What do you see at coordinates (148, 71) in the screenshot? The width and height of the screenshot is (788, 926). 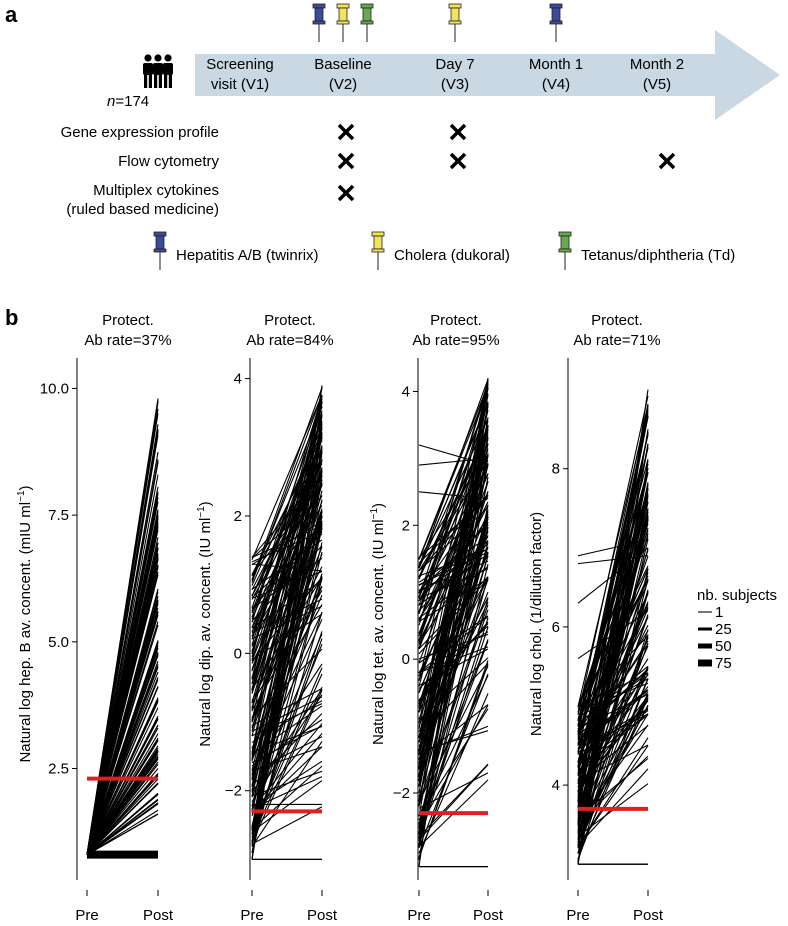 I see `person-figure` at bounding box center [148, 71].